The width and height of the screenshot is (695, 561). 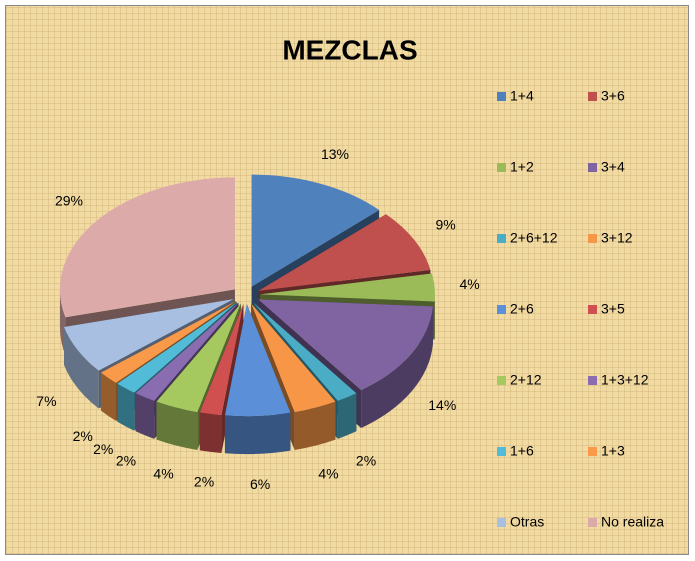 I want to click on data-label: 13%, so click(x=335, y=154).